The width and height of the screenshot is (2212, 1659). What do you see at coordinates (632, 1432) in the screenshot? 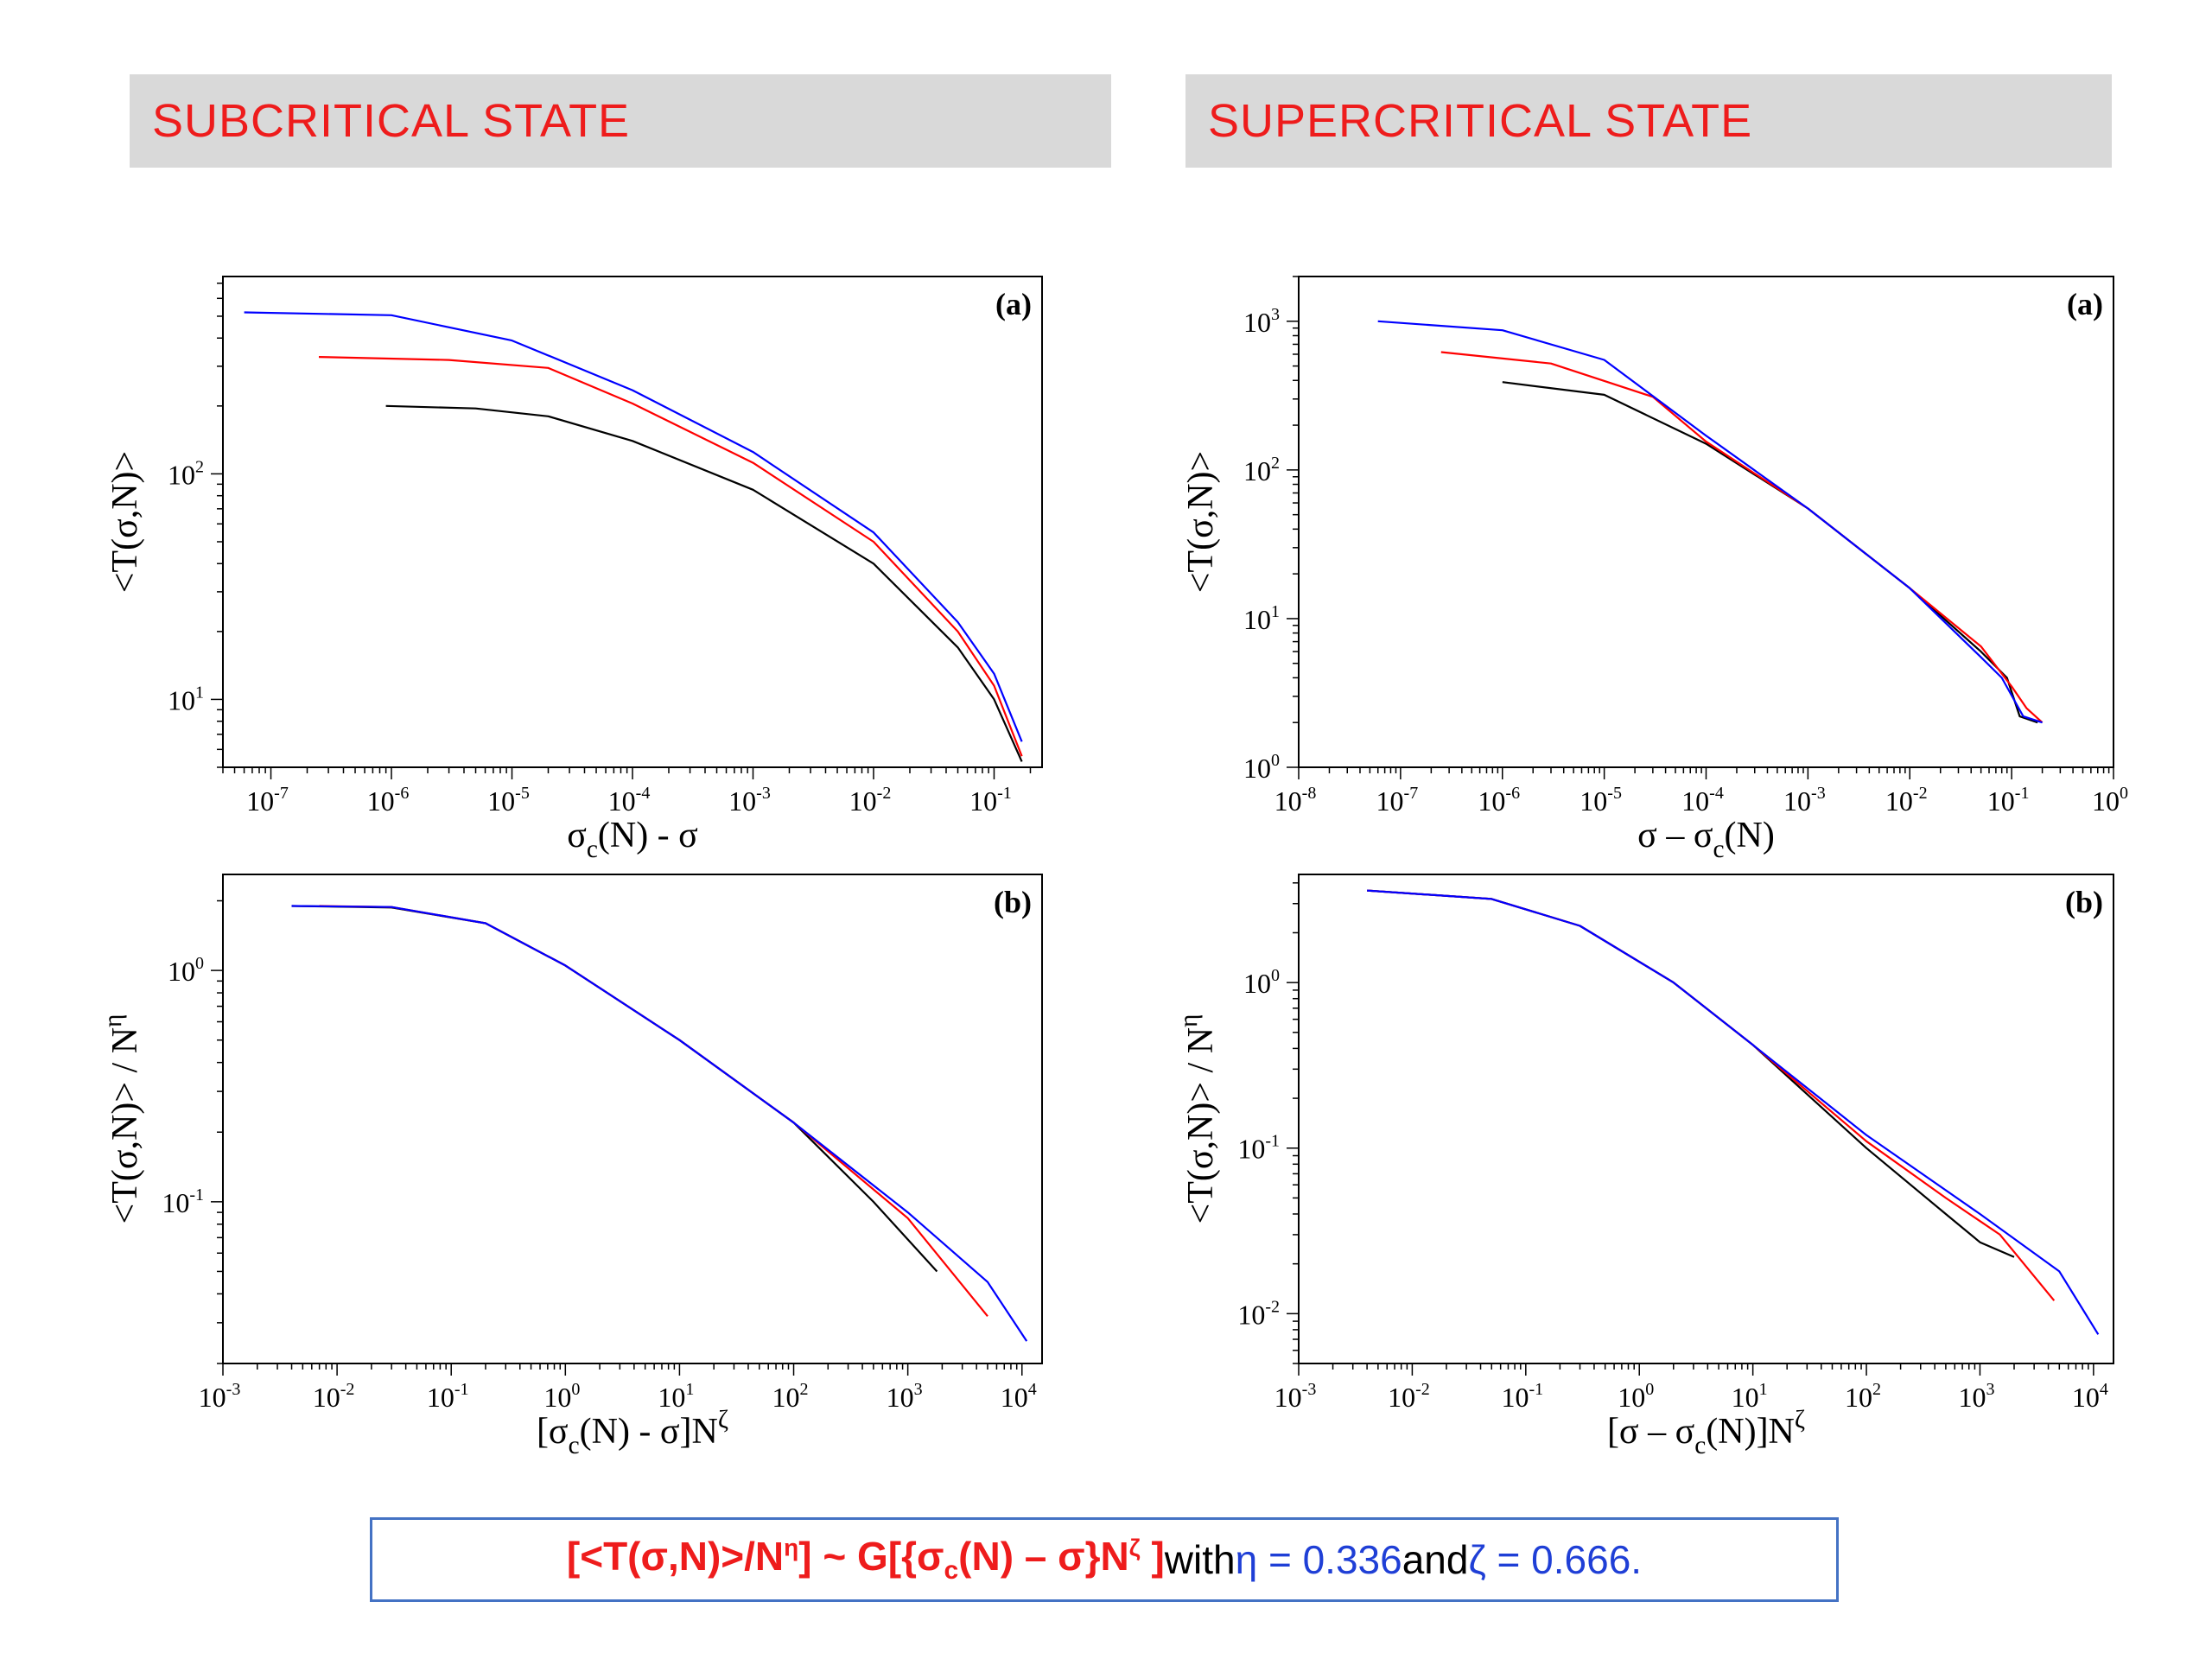
I see `x-axis-label: [σc(N) - σ]Nζ` at bounding box center [632, 1432].